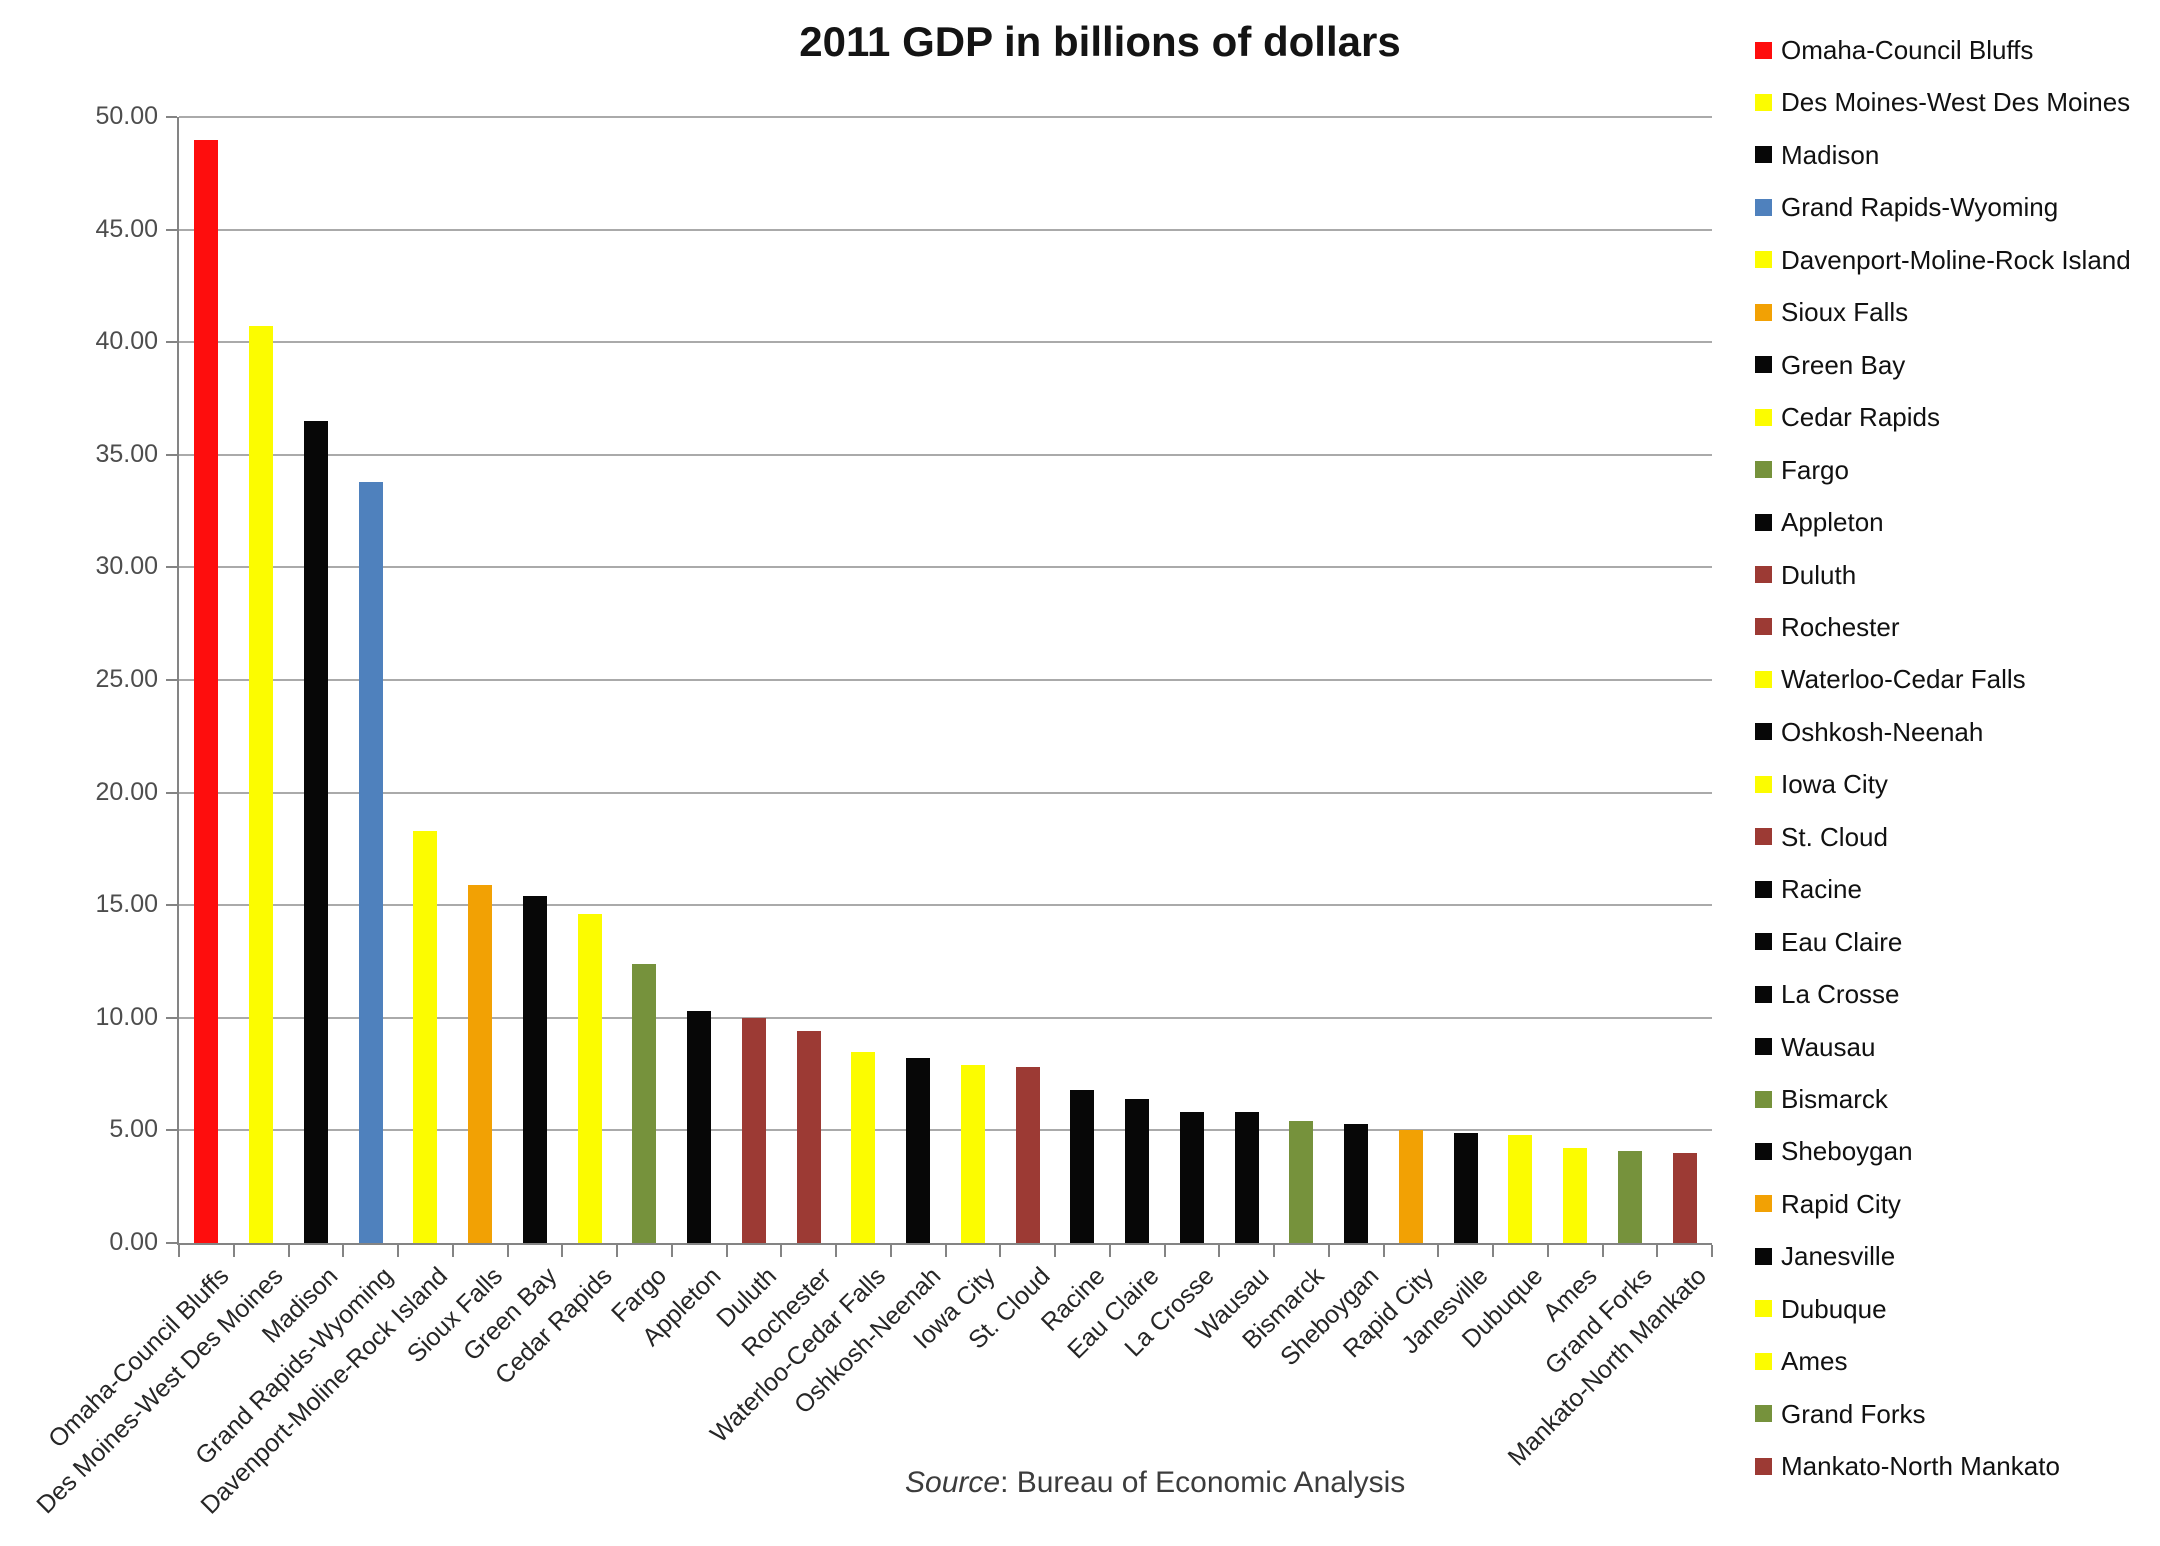 This screenshot has height=1546, width=2160. What do you see at coordinates (261, 784) in the screenshot?
I see `bar-des-moines-west-des-moines` at bounding box center [261, 784].